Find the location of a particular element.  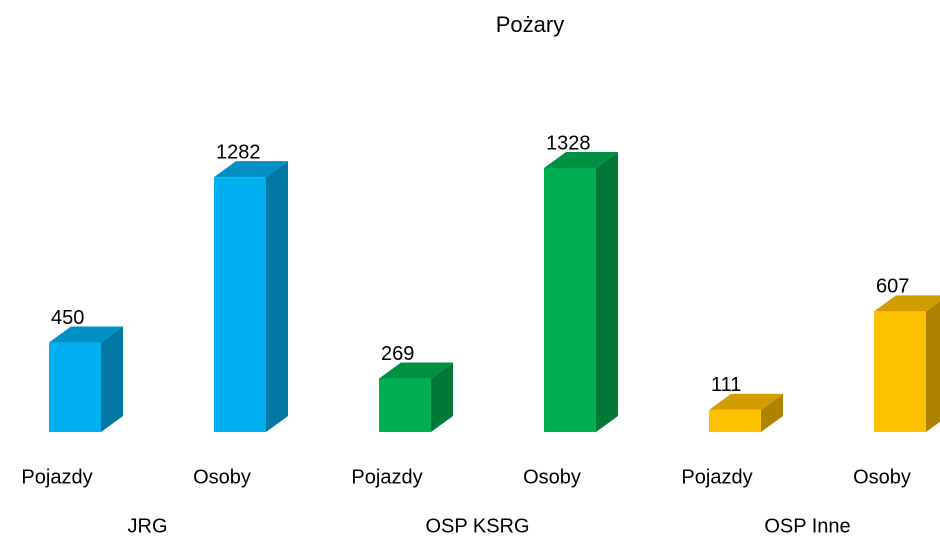

data-label: 1328 is located at coordinates (568, 143).